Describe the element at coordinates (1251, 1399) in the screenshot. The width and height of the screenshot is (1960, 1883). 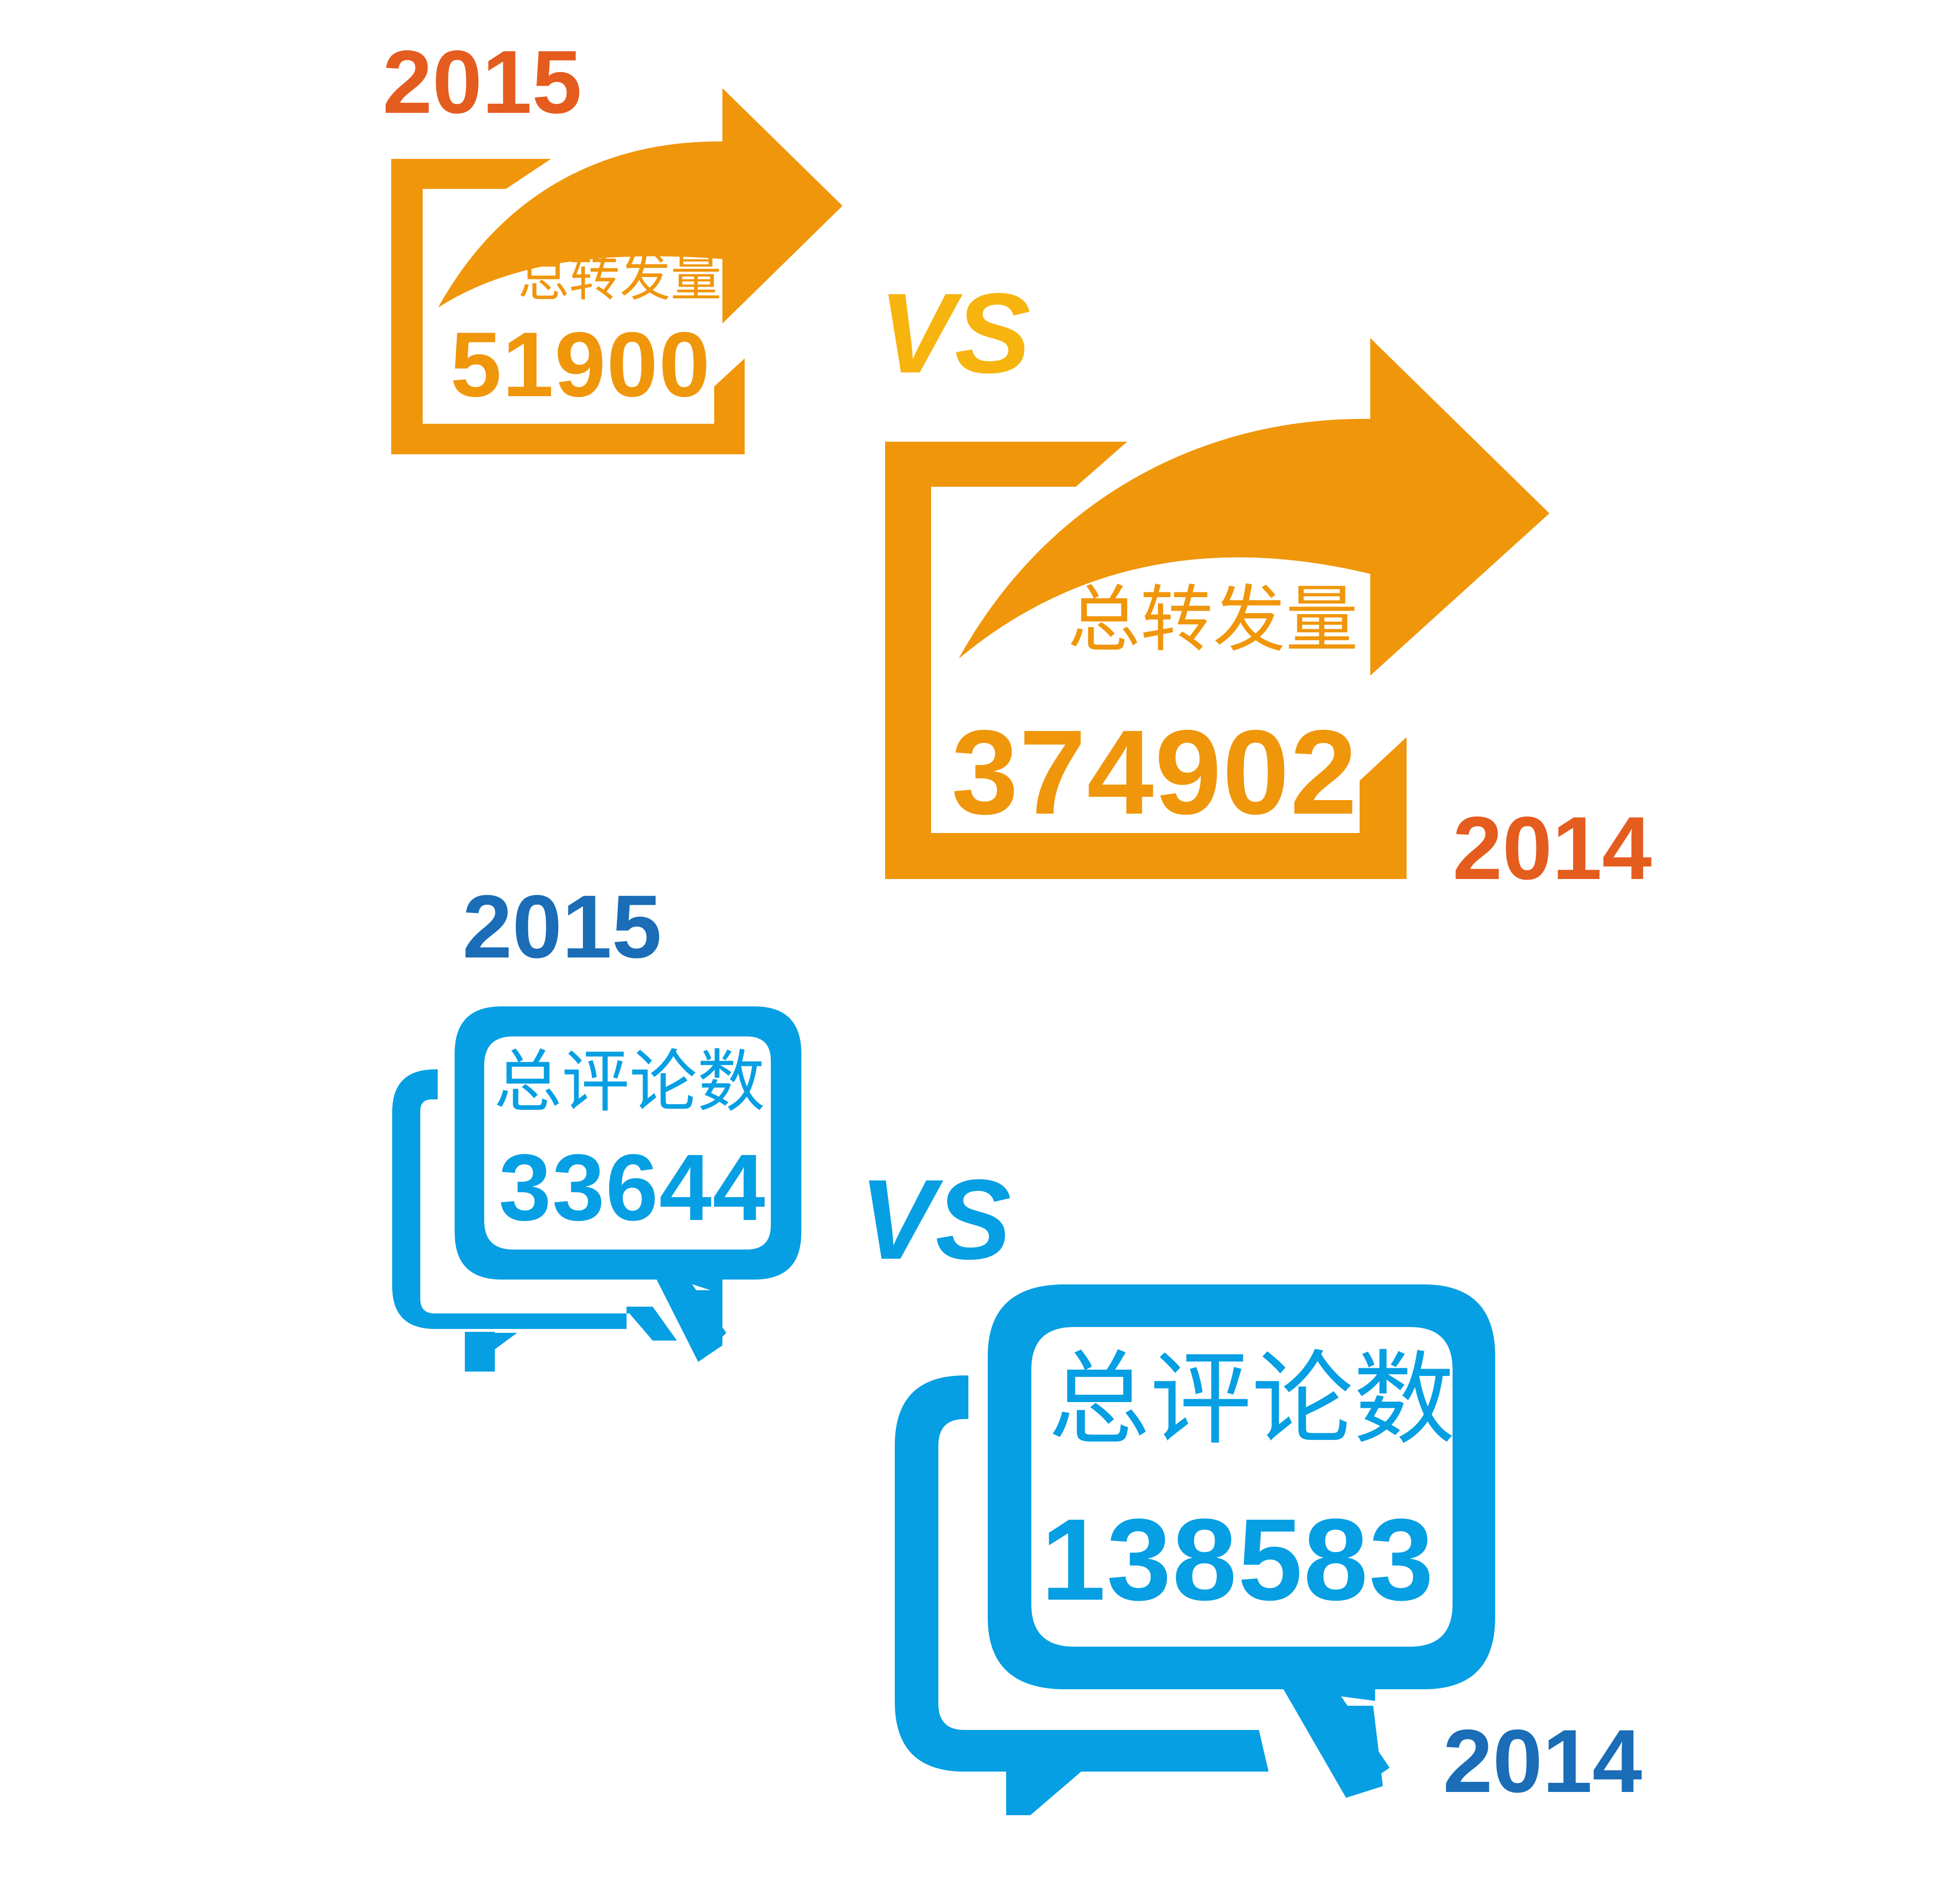
I see `comments-2014-label: 总评论数` at that location.